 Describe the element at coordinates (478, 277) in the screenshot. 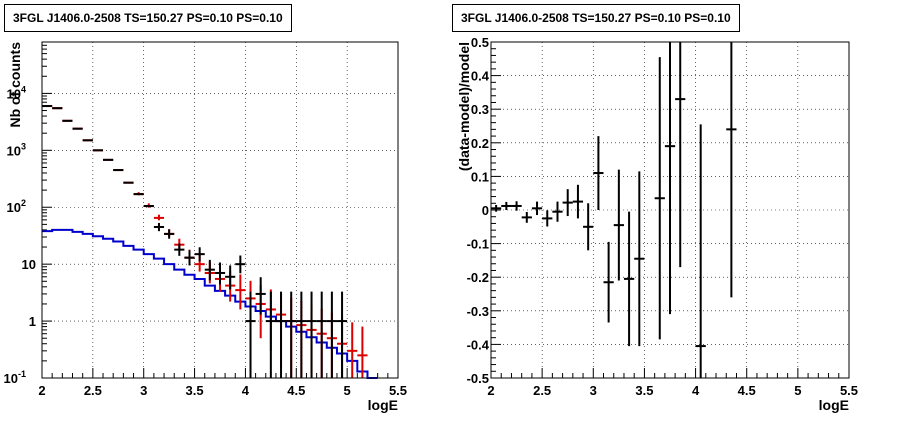

I see `y-tick-label: -0.2` at that location.